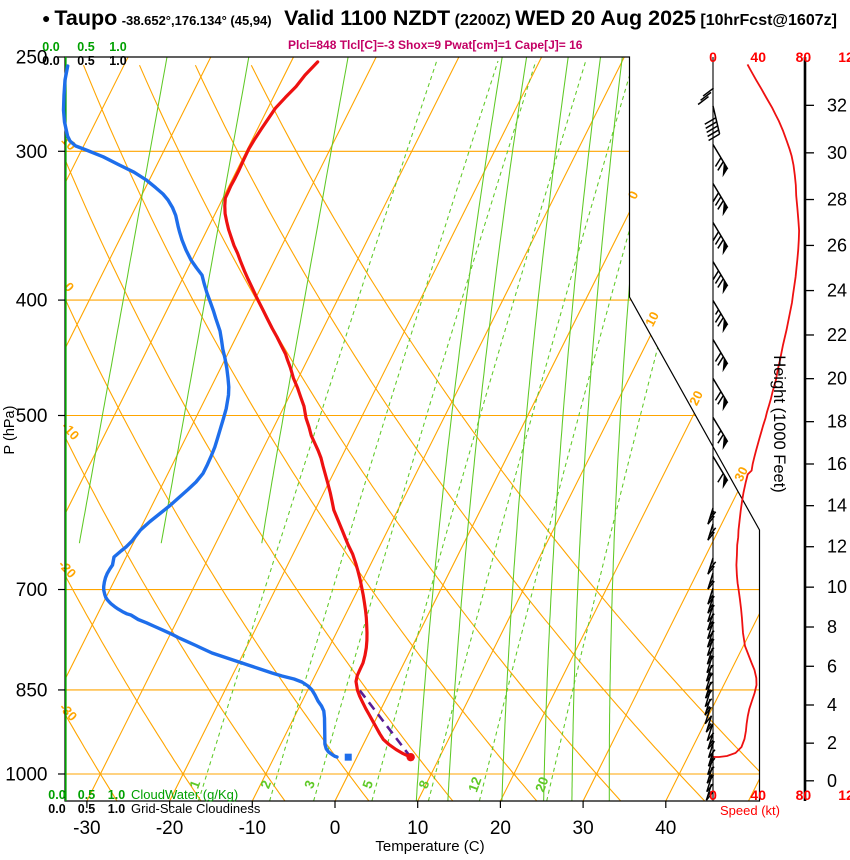  Describe the element at coordinates (417, 828) in the screenshot. I see `temperature-tick-label: 10` at that location.